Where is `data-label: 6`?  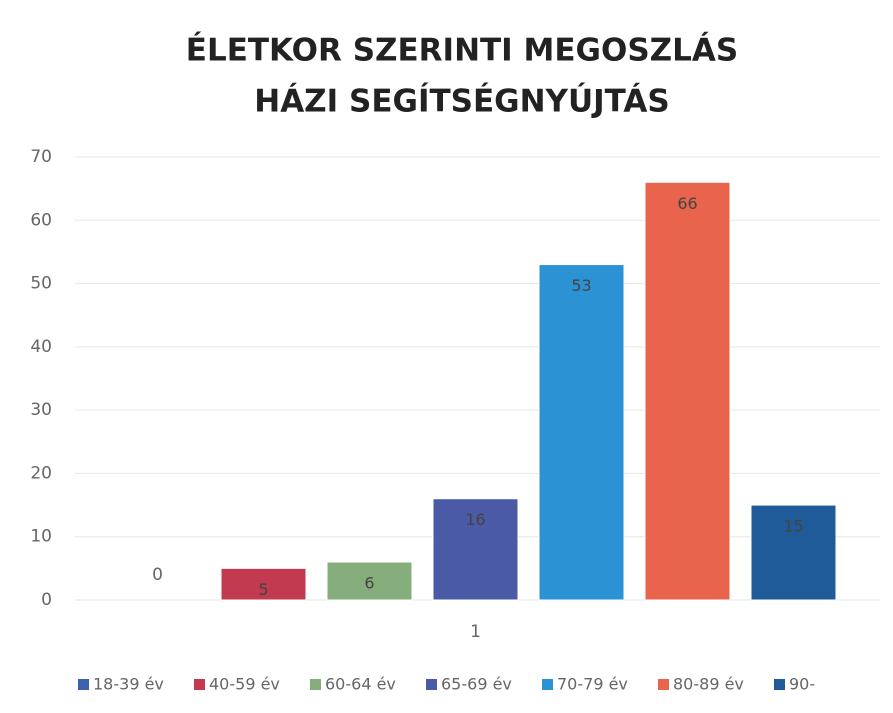
data-label: 6 is located at coordinates (369, 583).